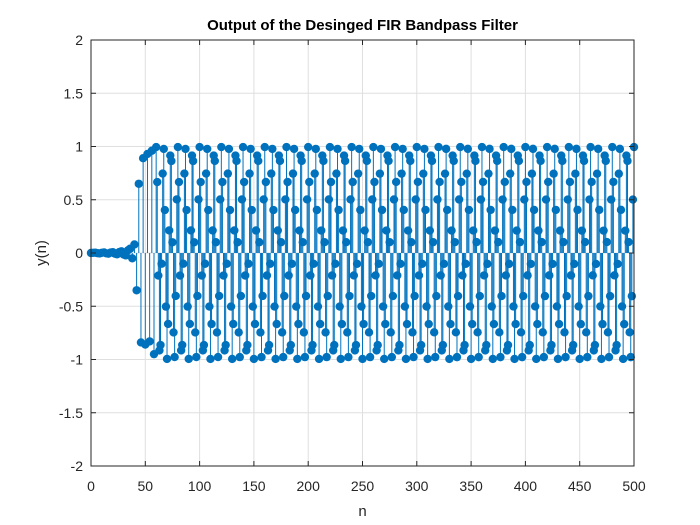 The height and width of the screenshot is (525, 700). What do you see at coordinates (362, 511) in the screenshot?
I see `x-axis-label: n` at bounding box center [362, 511].